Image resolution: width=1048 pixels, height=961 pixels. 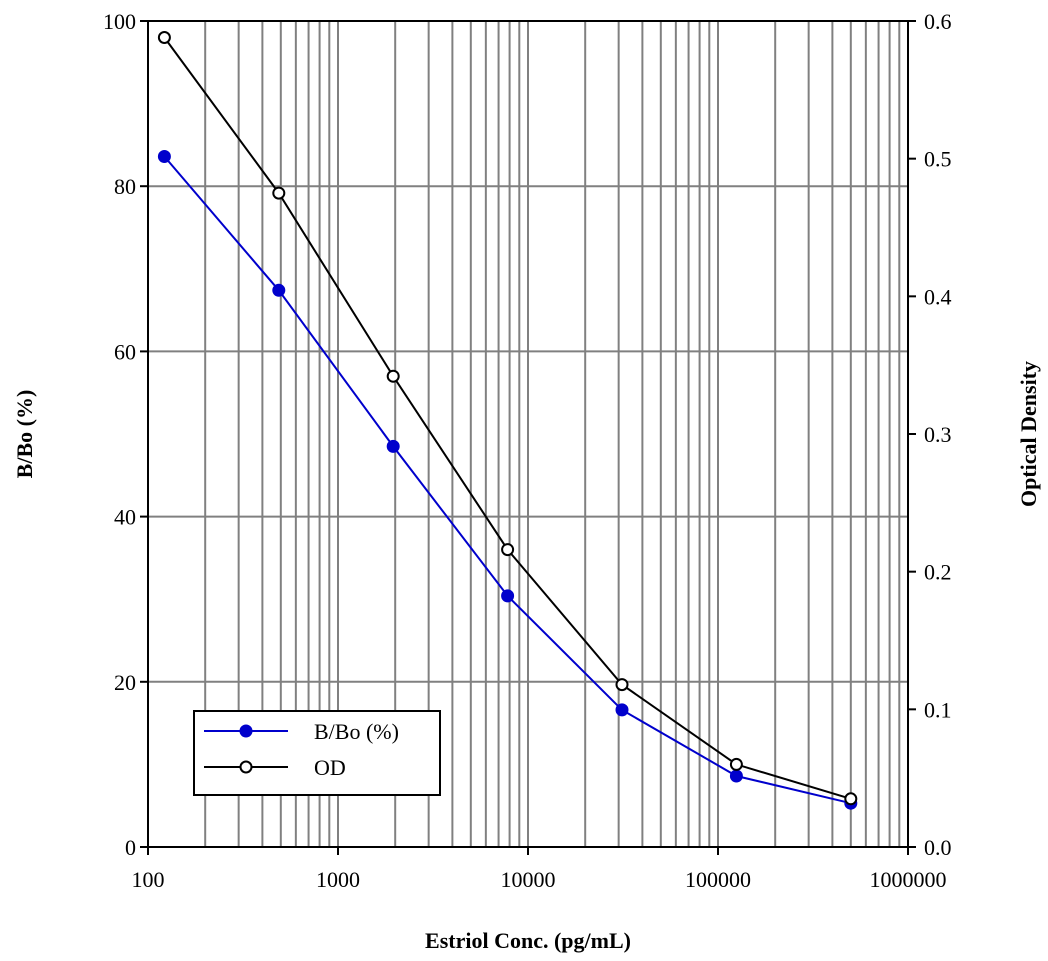 What do you see at coordinates (125, 682) in the screenshot?
I see `y-tick-label: 20` at bounding box center [125, 682].